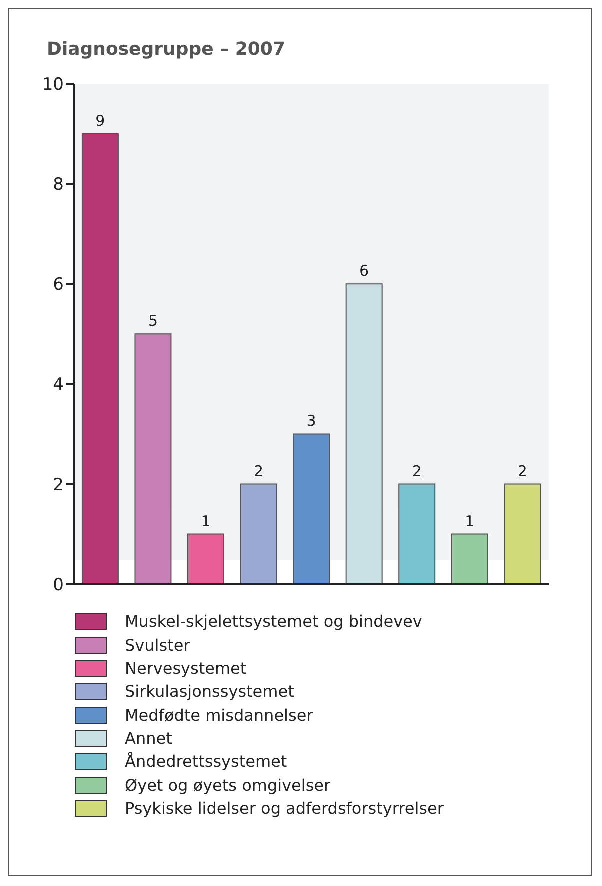 The height and width of the screenshot is (886, 602). Describe the element at coordinates (166, 49) in the screenshot. I see `chart-title: Diagnosegruppe – 2007` at that location.